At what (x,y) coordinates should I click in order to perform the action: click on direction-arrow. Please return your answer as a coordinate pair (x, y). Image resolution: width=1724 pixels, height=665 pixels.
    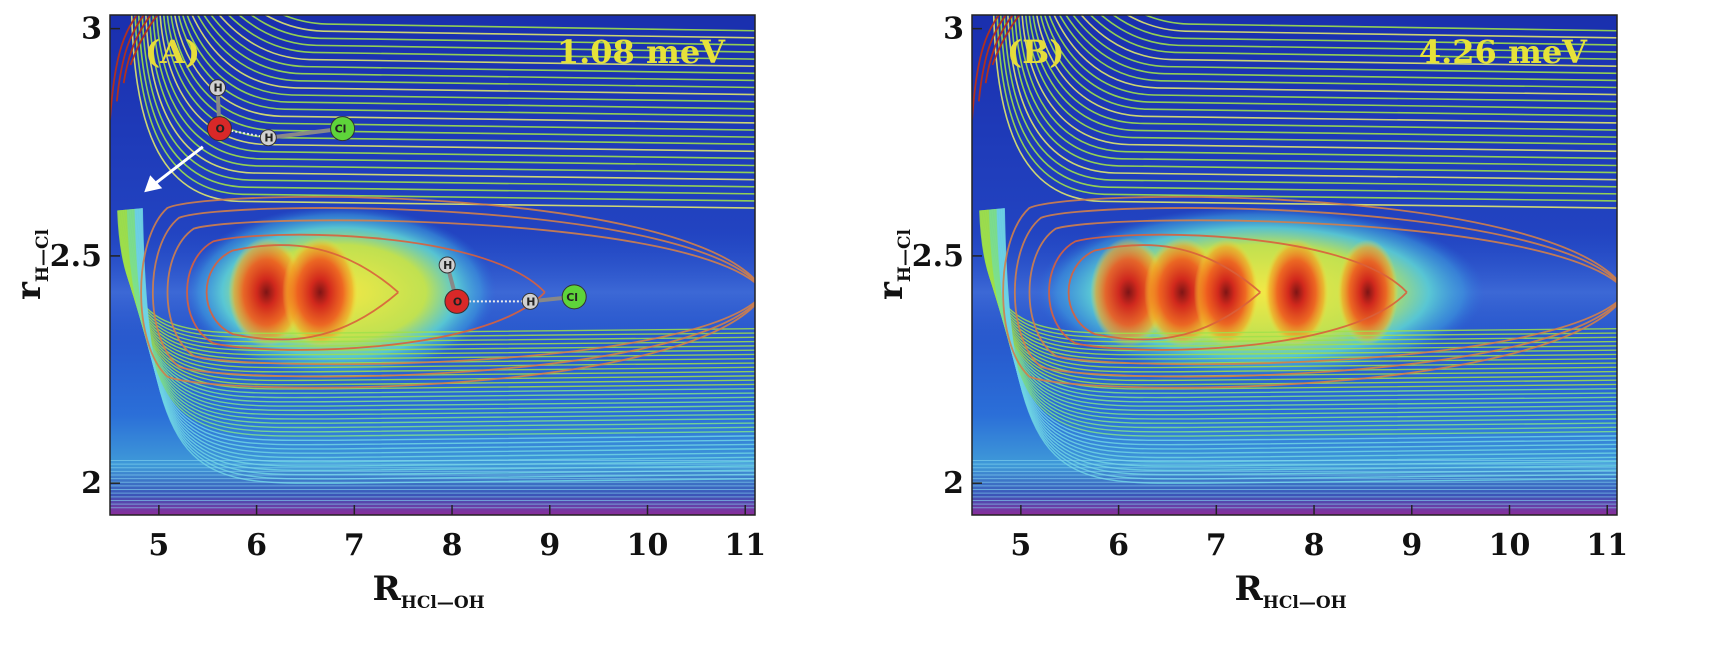
    Looking at the image, I should click on (174, 169).